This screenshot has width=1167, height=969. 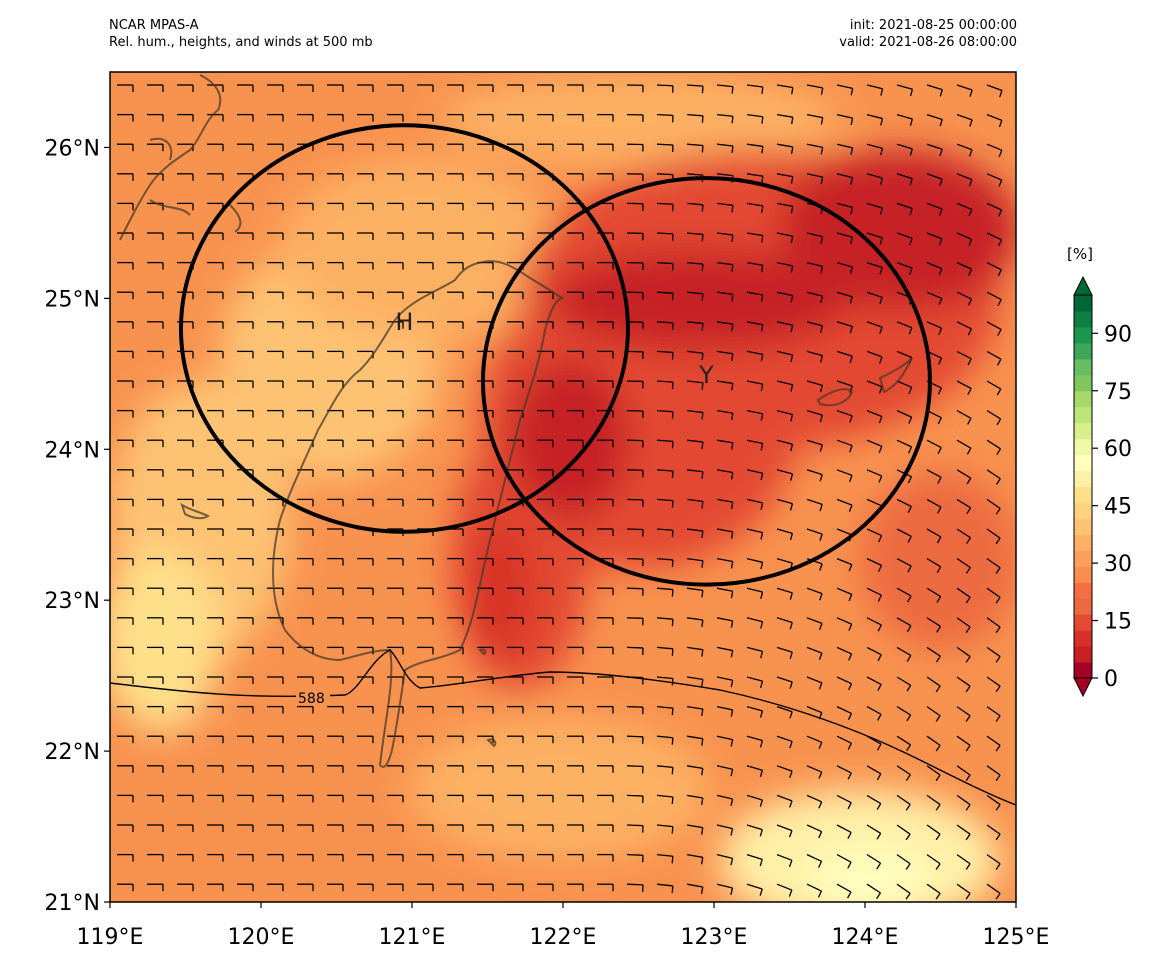 What do you see at coordinates (1083, 486) in the screenshot?
I see `colorbar-frame` at bounding box center [1083, 486].